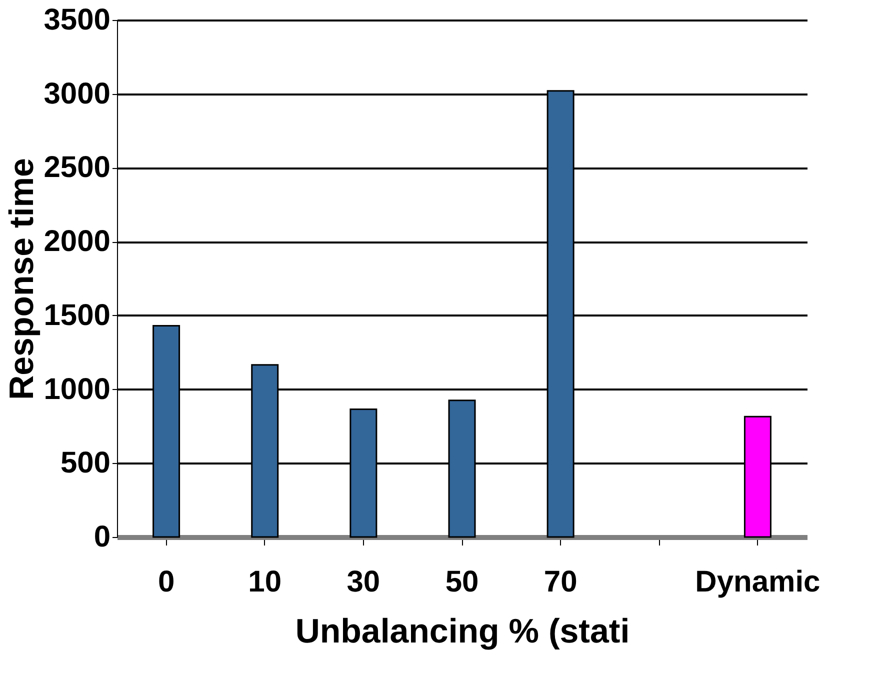 This screenshot has width=869, height=677. Describe the element at coordinates (77, 93) in the screenshot. I see `y-tick-label: 3000` at that location.